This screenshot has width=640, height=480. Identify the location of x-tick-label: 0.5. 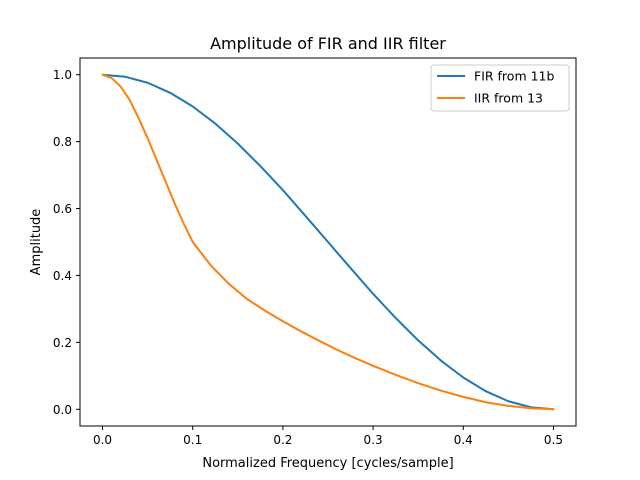
(553, 440).